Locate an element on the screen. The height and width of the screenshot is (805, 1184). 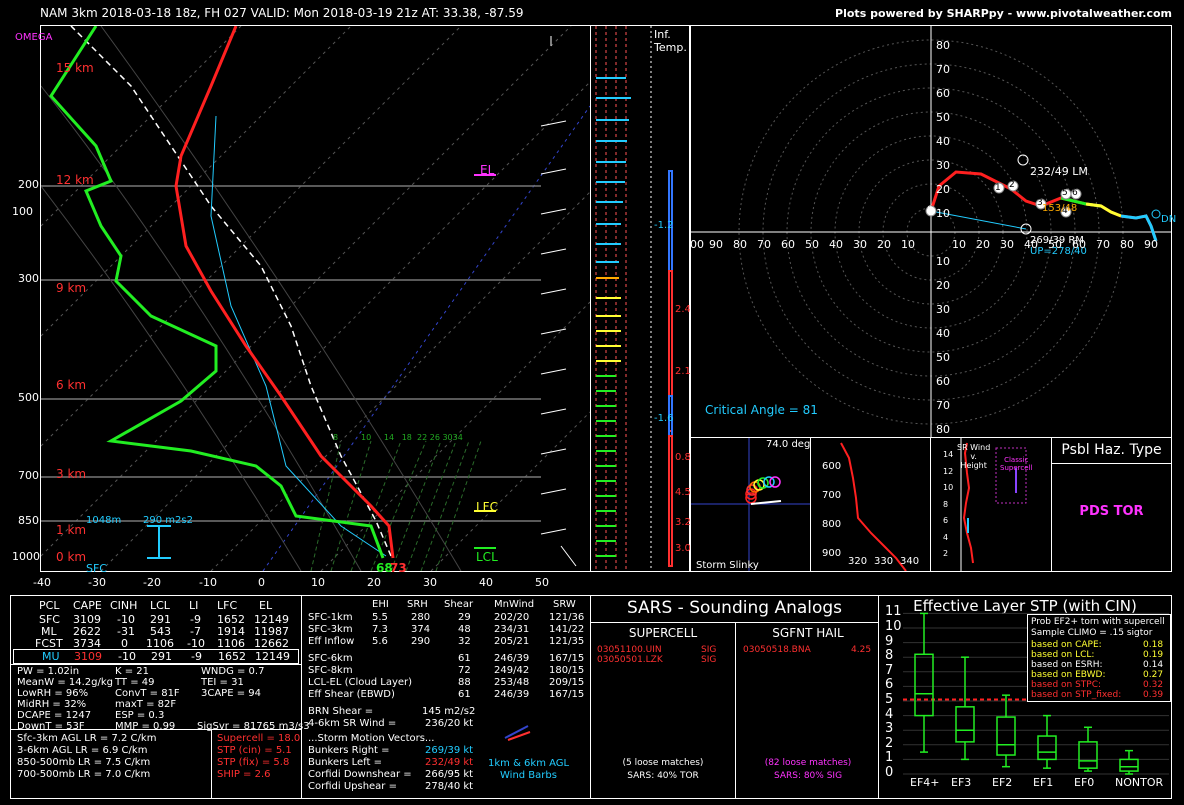
temp-axis-label: 10 is located at coordinates (318, 582).